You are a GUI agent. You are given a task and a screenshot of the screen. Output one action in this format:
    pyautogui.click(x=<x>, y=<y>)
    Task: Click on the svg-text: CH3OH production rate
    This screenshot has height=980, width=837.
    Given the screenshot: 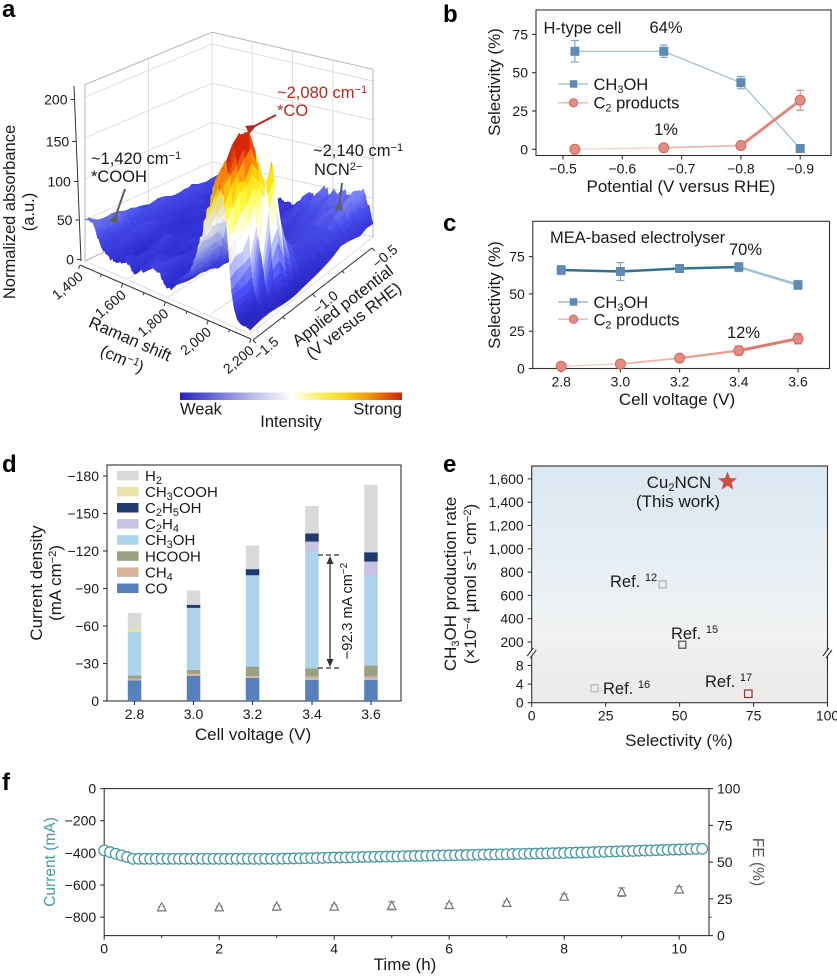 What is the action you would take?
    pyautogui.click(x=451, y=584)
    